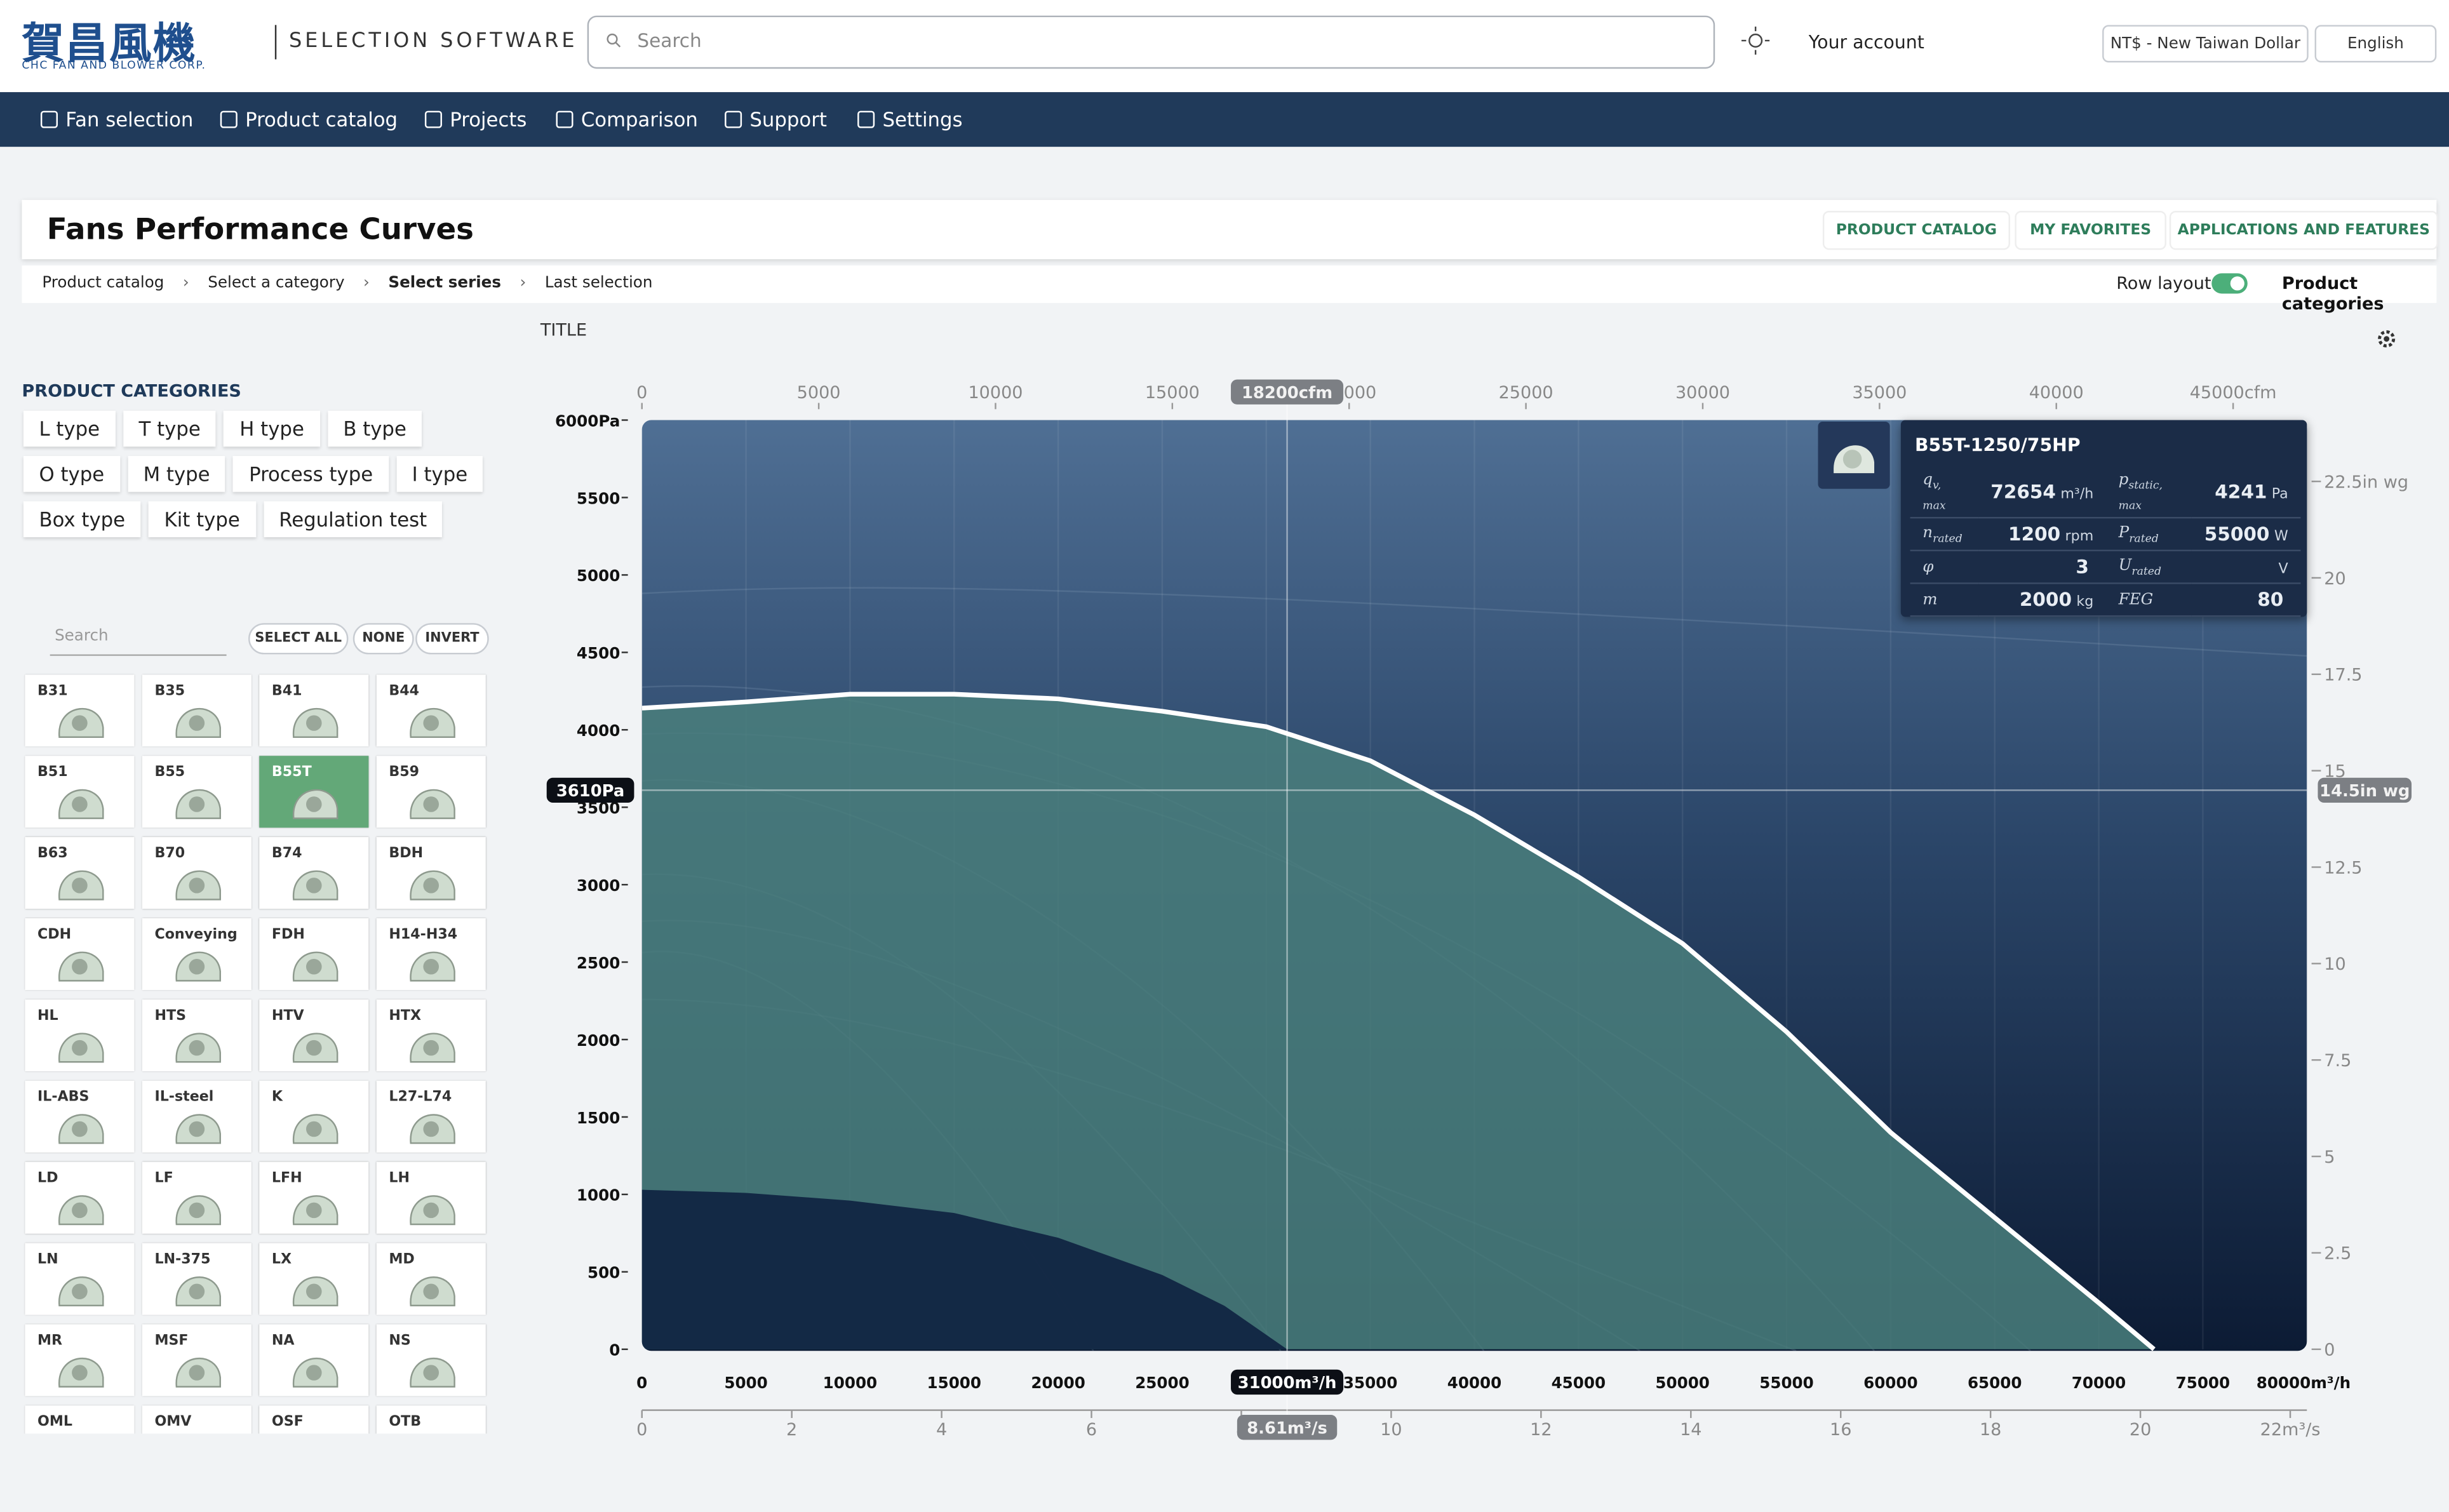 The image size is (2449, 1512). Describe the element at coordinates (197, 710) in the screenshot. I see `series-tile: B35` at that location.